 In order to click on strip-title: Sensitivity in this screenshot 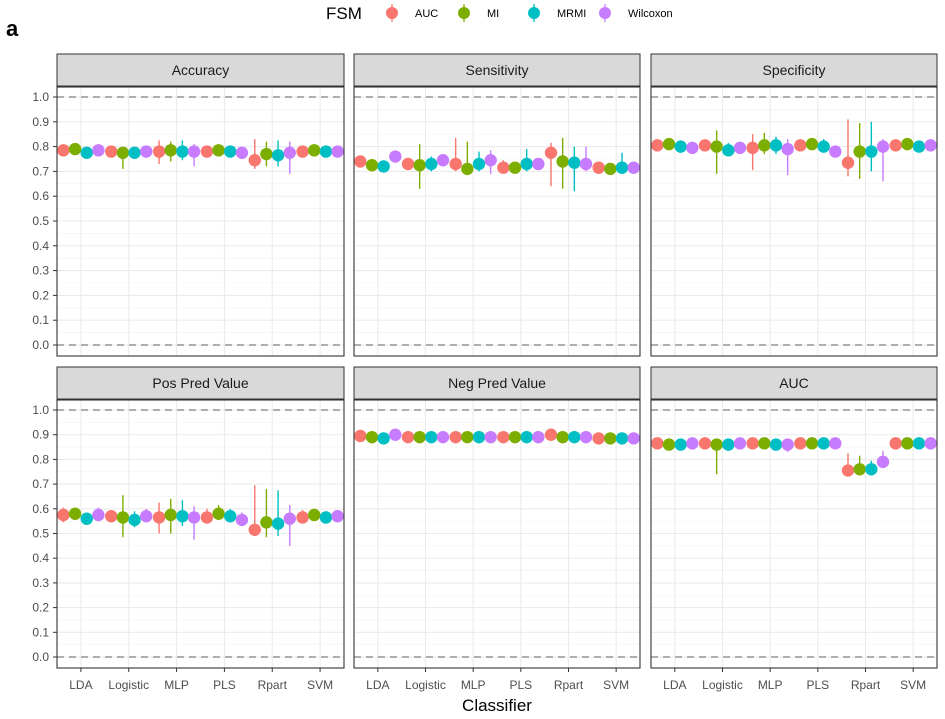, I will do `click(496, 70)`.